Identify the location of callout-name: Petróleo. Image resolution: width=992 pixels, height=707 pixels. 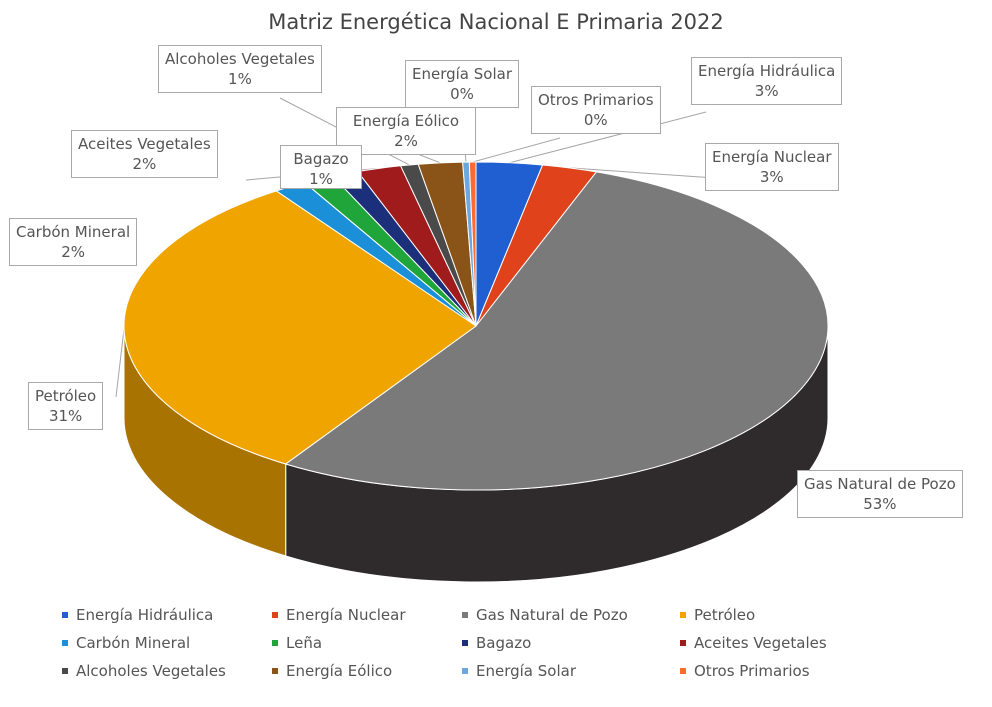
(66, 396).